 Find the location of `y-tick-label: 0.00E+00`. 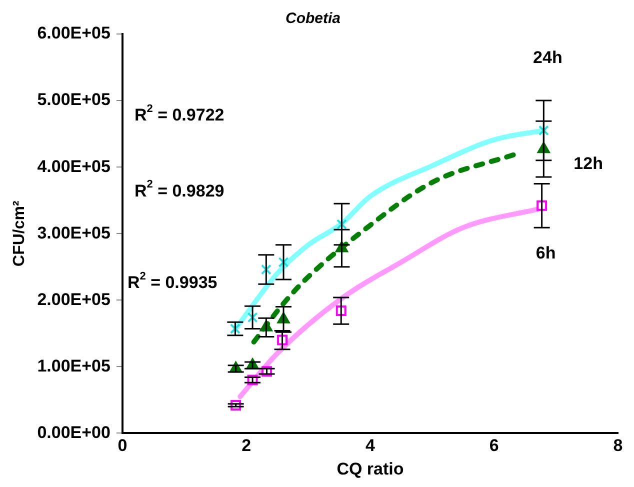

y-tick-label: 0.00E+00 is located at coordinates (73, 432).